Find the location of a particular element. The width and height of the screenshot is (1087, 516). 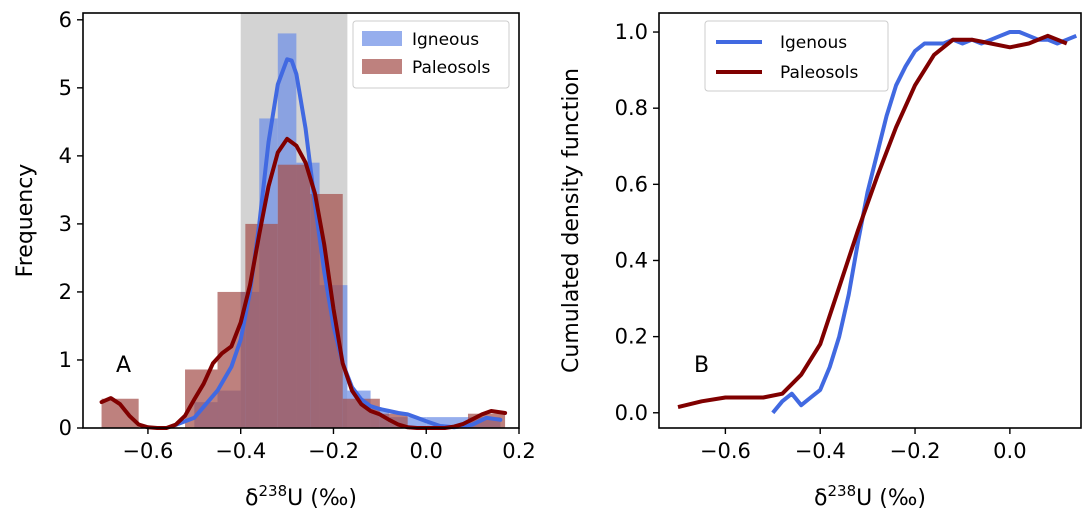

panel-b-x-tick-label: −0.2 is located at coordinates (915, 451).